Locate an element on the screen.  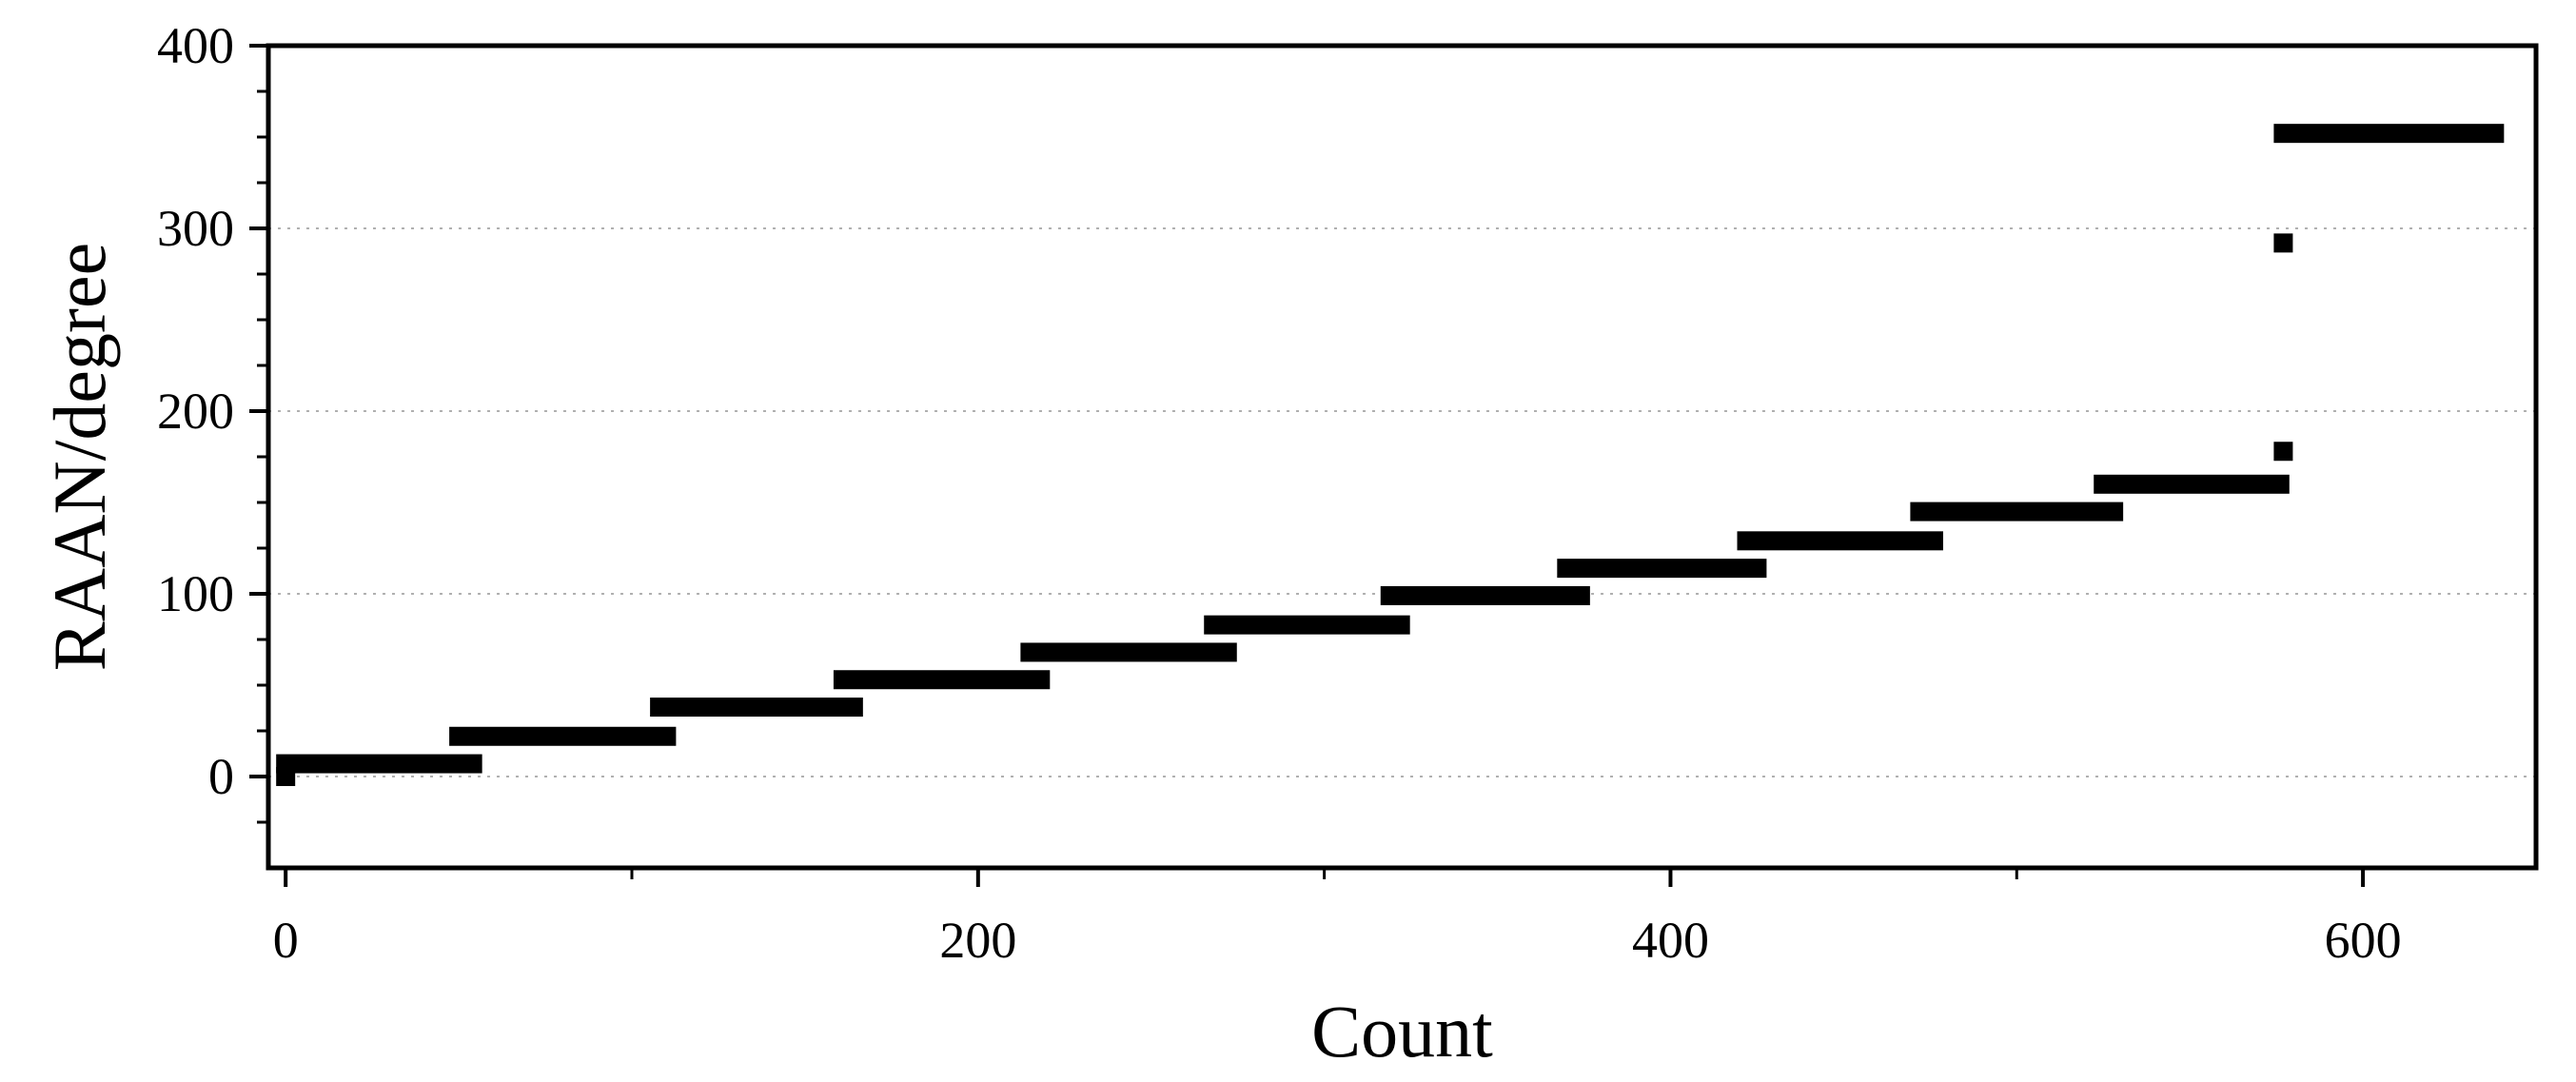
y-tick-label-200: 200 is located at coordinates (195, 412).